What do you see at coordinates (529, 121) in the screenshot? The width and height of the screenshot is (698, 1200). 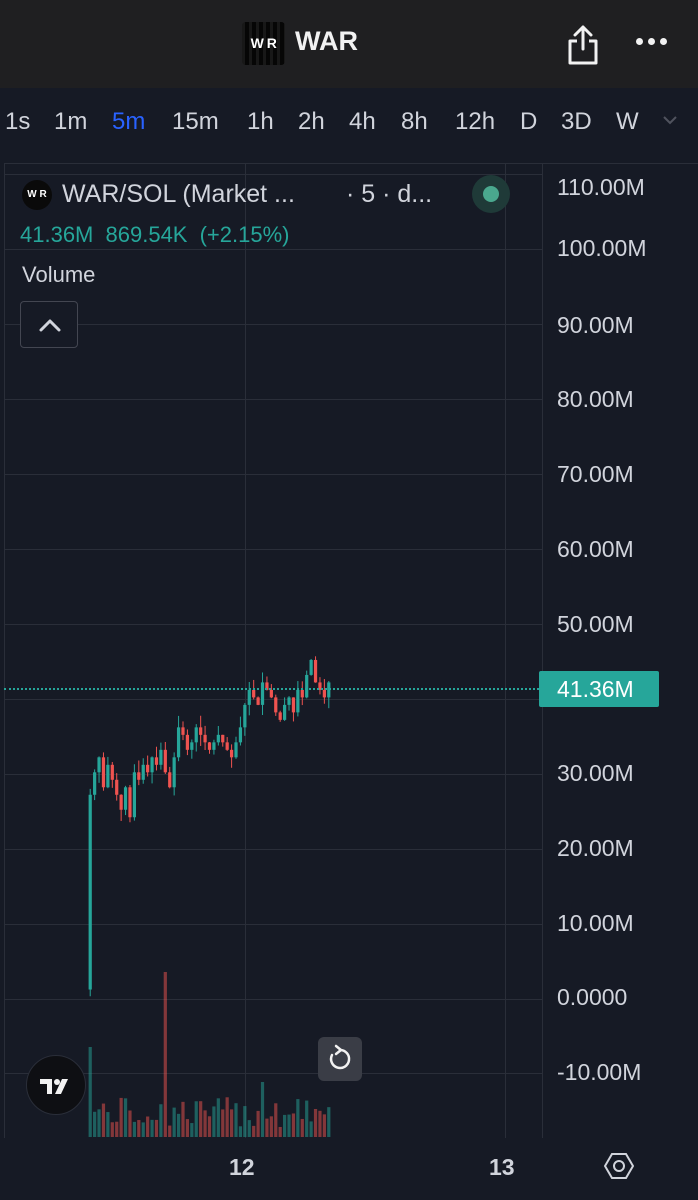 I see `timeframe-tab-D: D` at bounding box center [529, 121].